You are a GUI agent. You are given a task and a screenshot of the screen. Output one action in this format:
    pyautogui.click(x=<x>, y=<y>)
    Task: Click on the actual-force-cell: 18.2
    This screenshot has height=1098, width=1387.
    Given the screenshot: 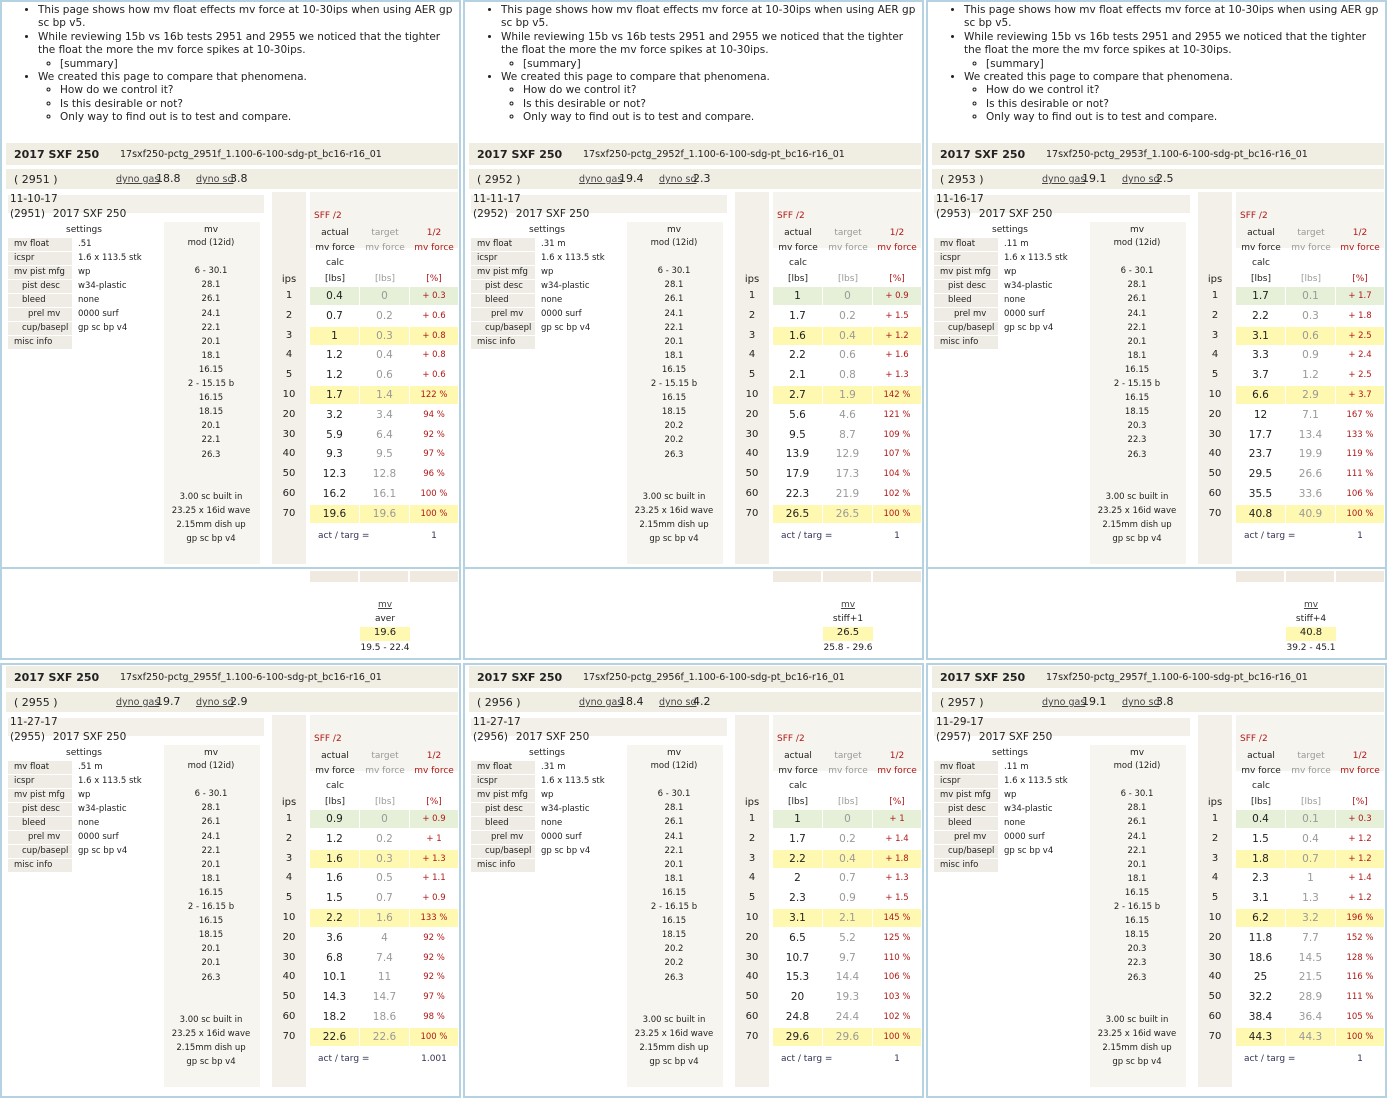 What is the action you would take?
    pyautogui.click(x=334, y=1017)
    